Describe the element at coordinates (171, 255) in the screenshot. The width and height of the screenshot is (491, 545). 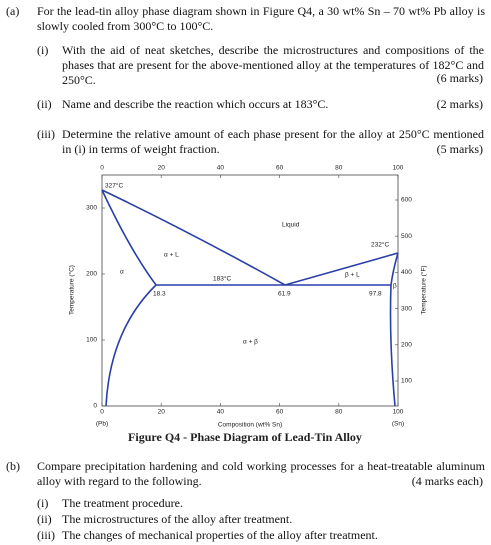
I see `annotation: α + L` at that location.